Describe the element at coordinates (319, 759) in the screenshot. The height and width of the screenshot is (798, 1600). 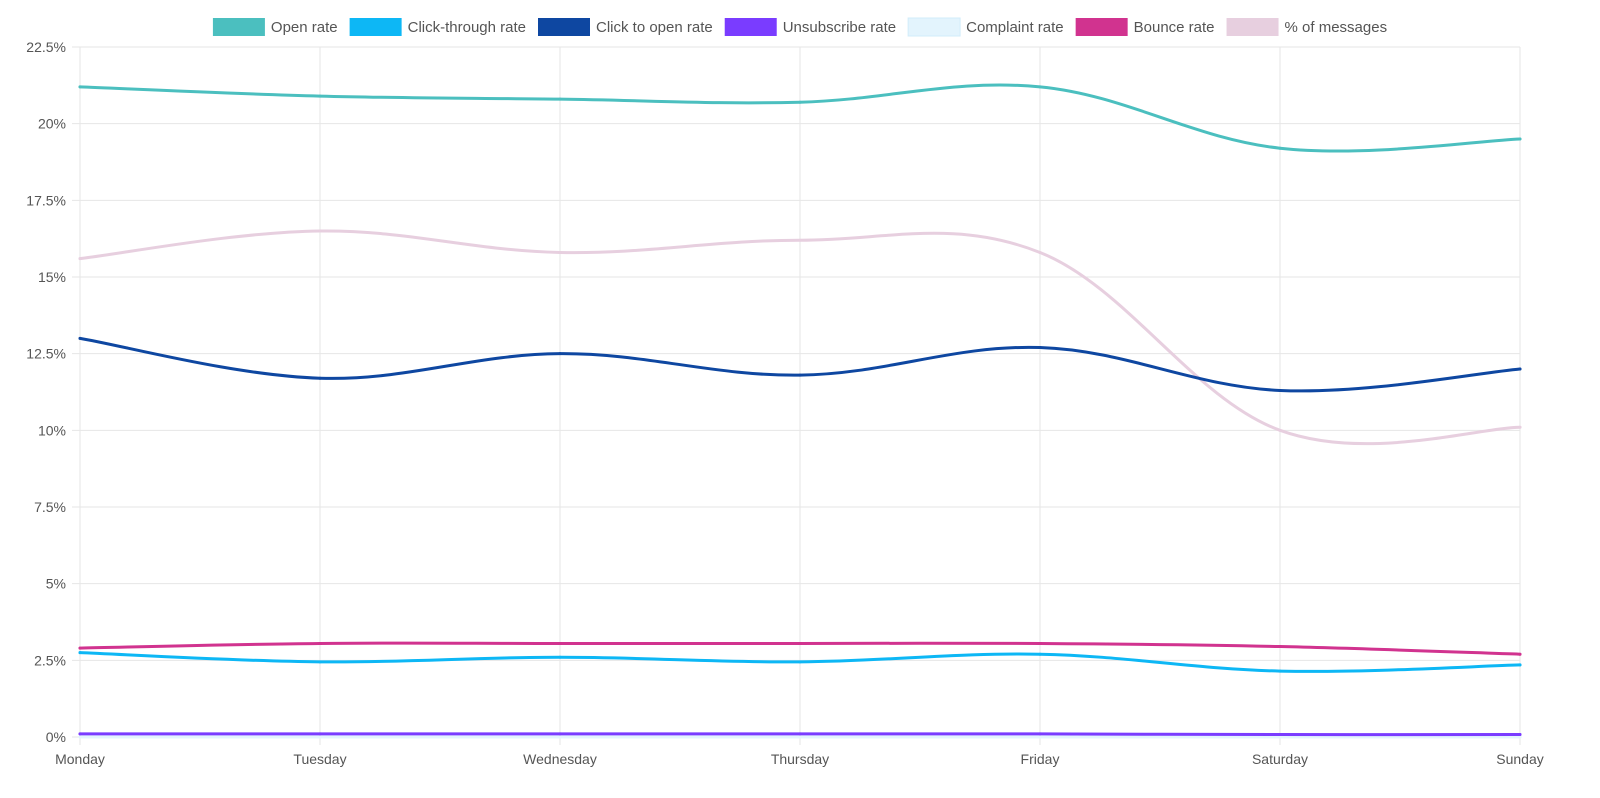
I see `x-tick-label: Tuesday` at that location.